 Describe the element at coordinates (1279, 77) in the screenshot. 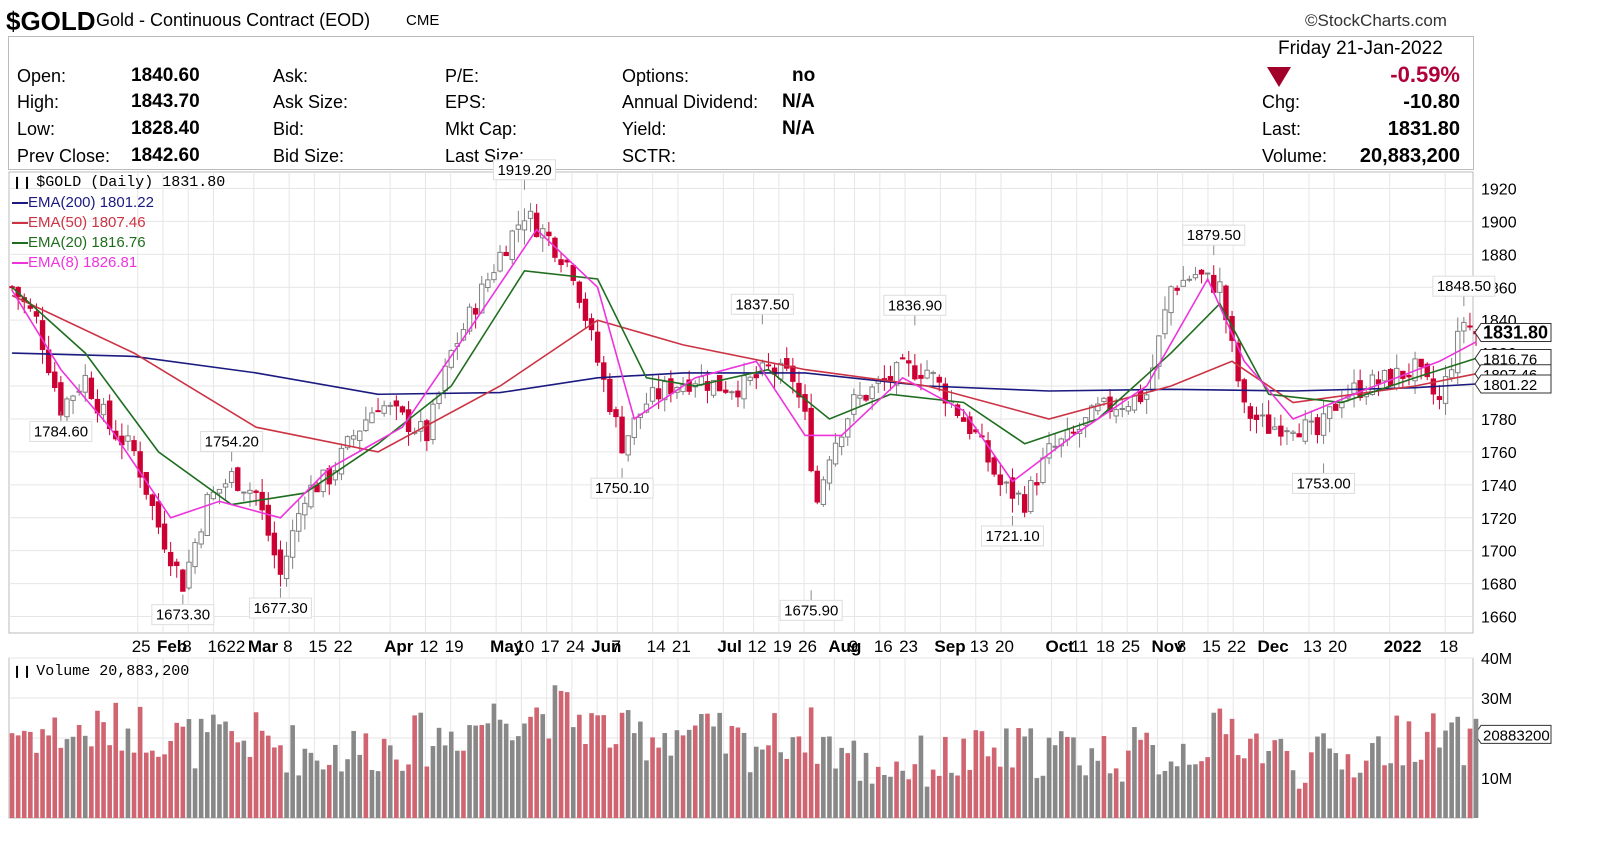

I see `down-arrow-icon` at that location.